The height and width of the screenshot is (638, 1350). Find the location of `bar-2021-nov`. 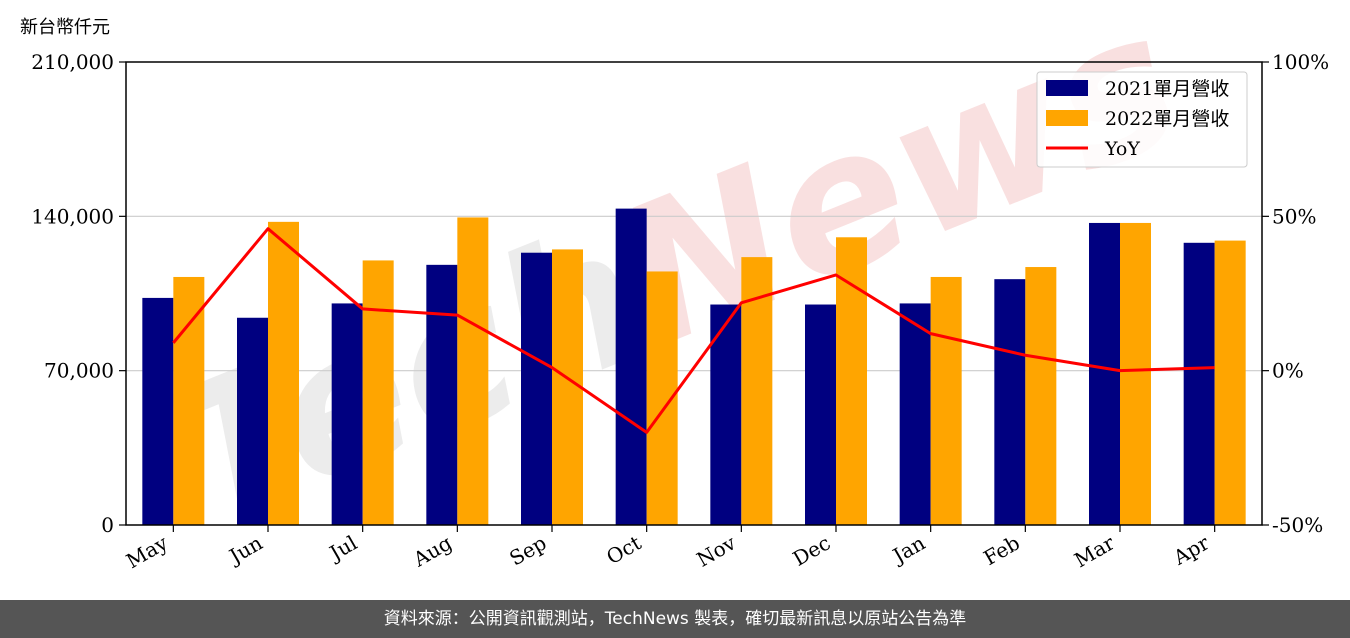

bar-2021-nov is located at coordinates (726, 414).